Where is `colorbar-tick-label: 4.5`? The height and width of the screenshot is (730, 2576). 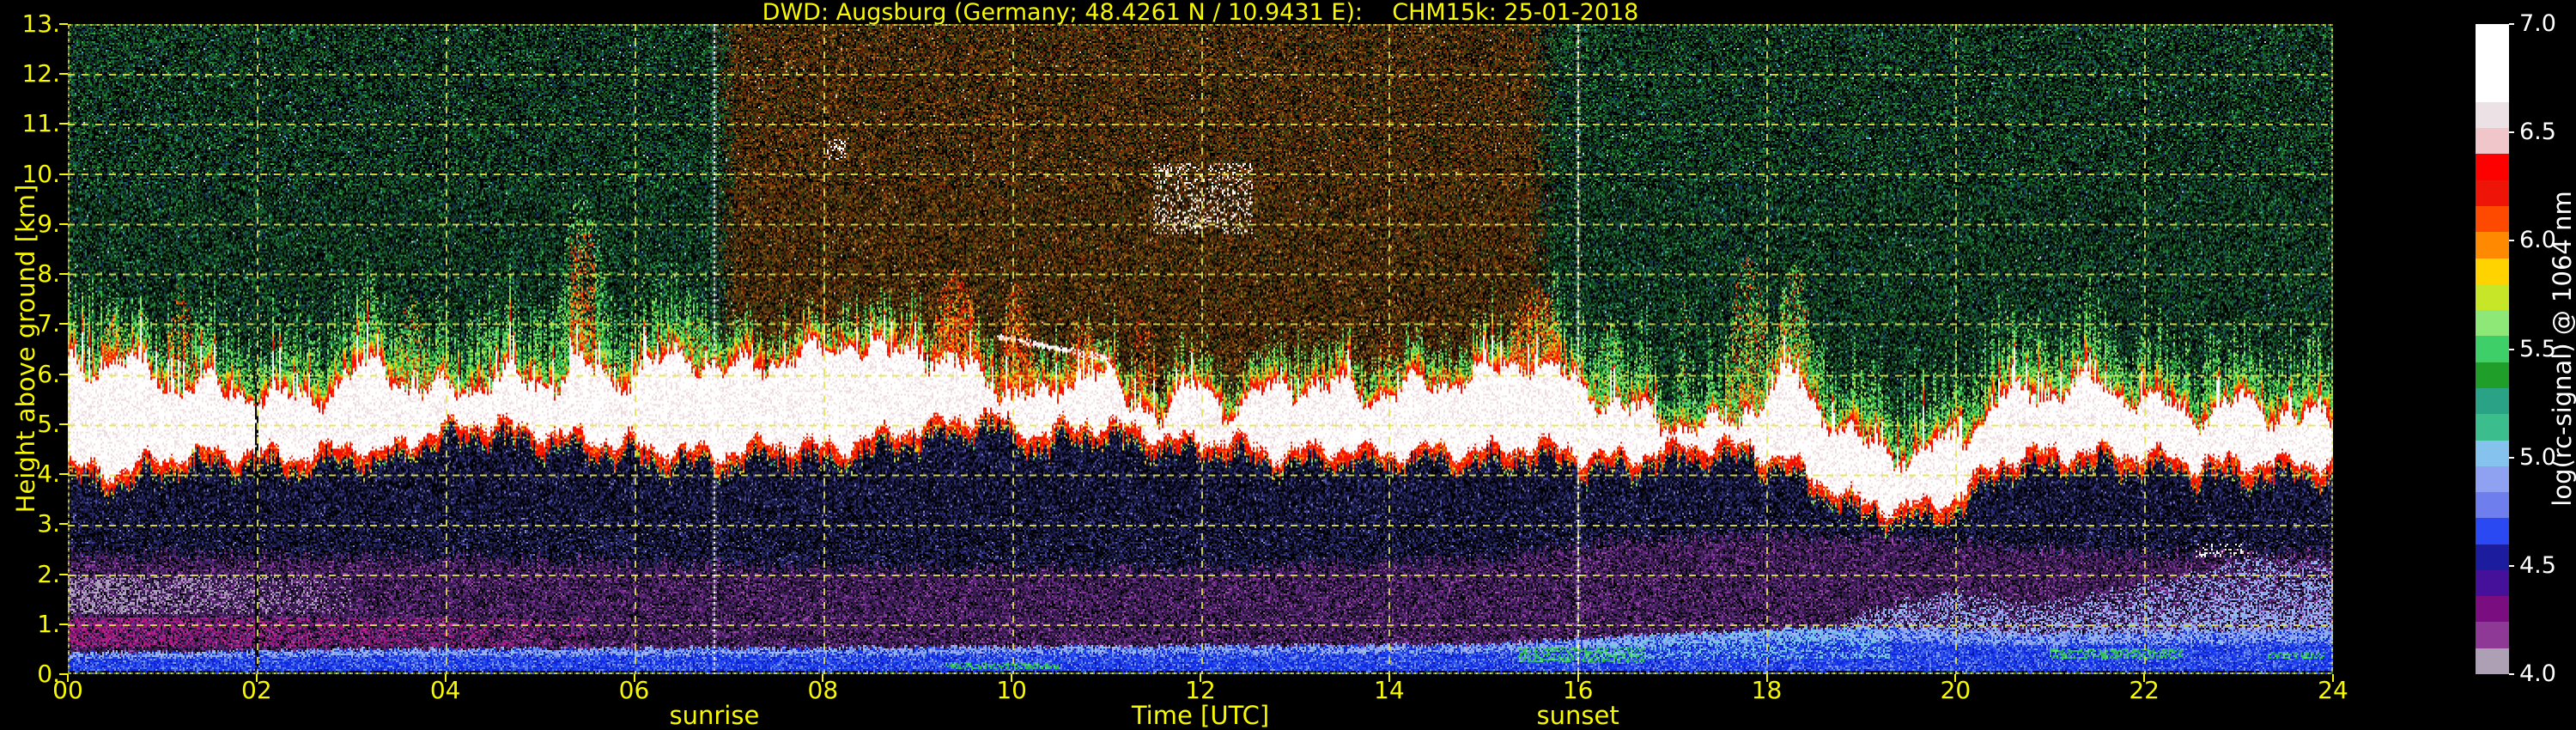
colorbar-tick-label: 4.5 is located at coordinates (2537, 565).